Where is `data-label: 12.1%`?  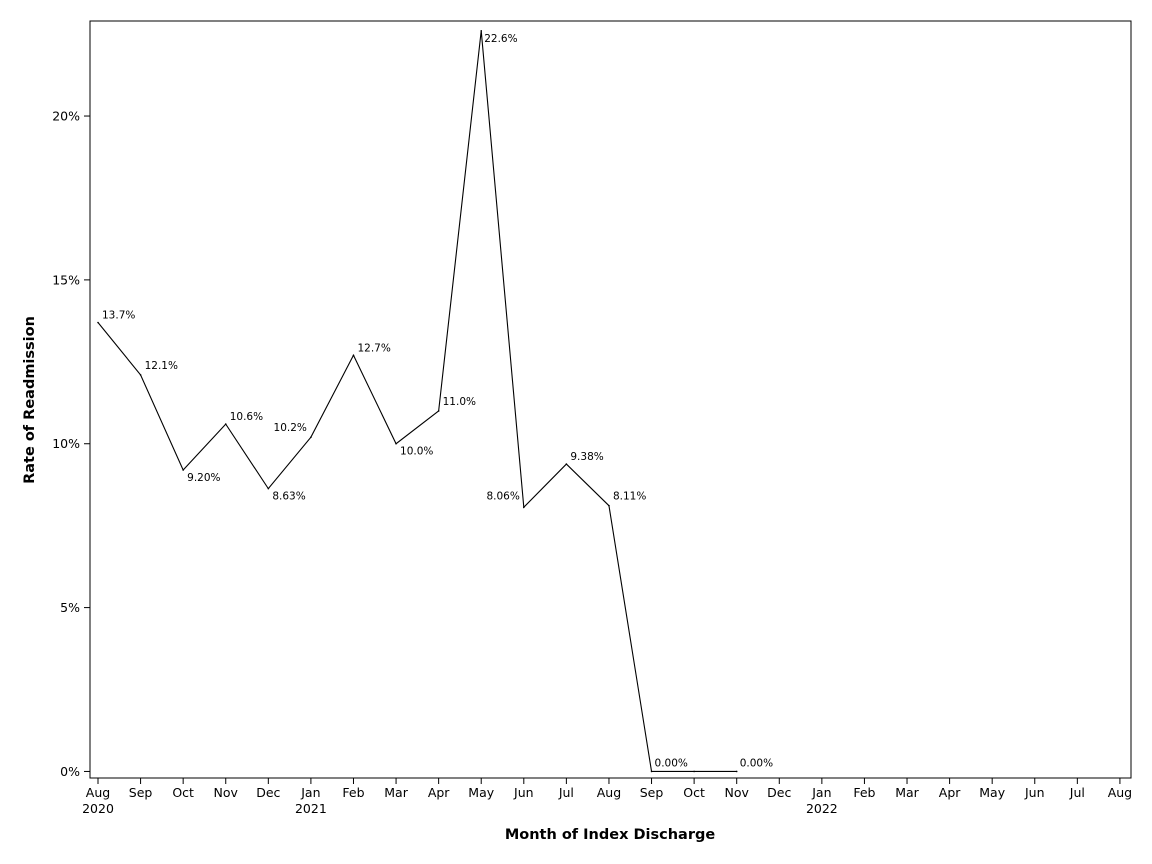 data-label: 12.1% is located at coordinates (161, 366).